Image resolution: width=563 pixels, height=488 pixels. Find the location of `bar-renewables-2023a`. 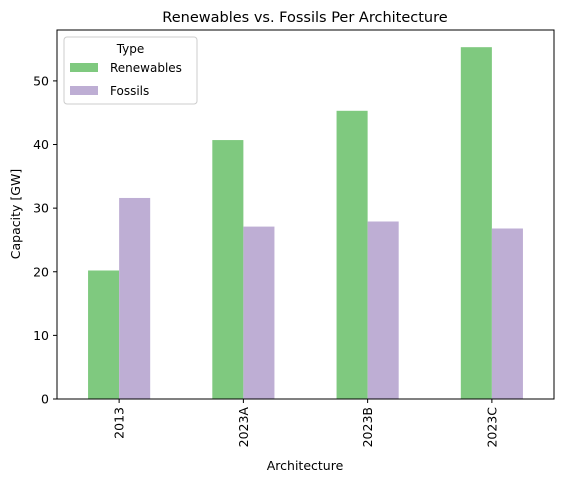

bar-renewables-2023a is located at coordinates (228, 270).